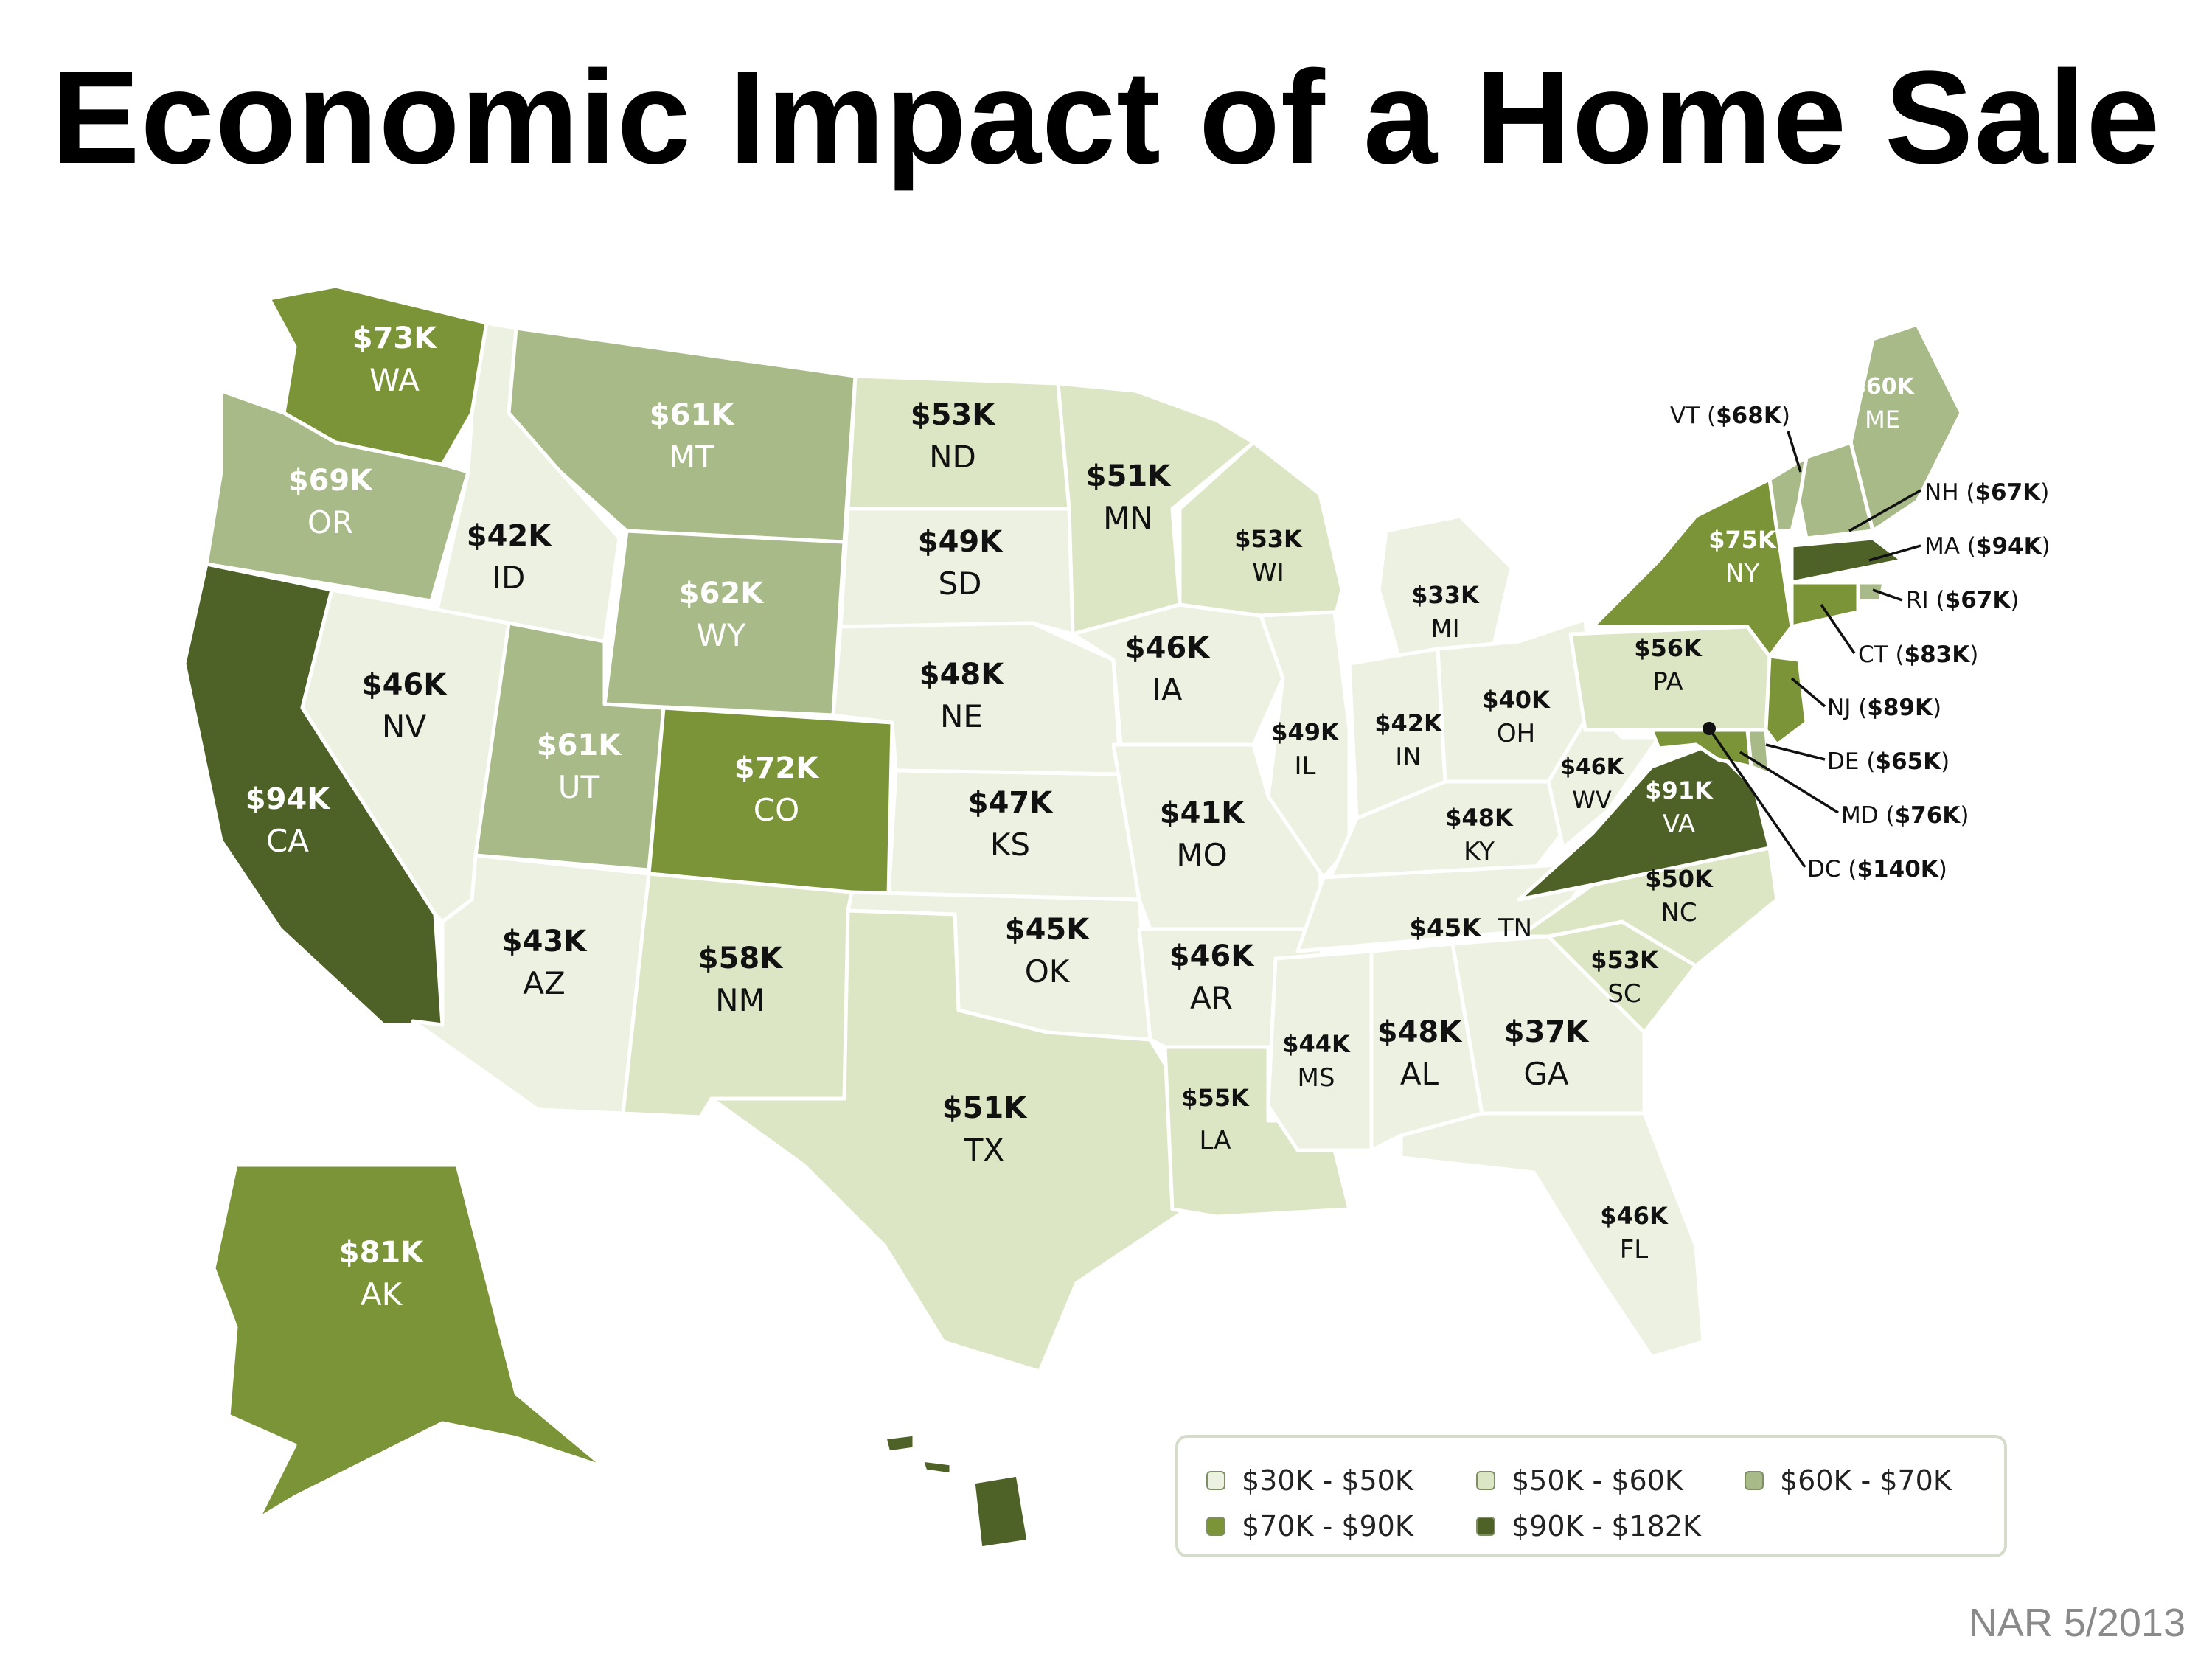  Describe the element at coordinates (1624, 994) in the screenshot. I see `state-abbr-sc: SC` at that location.